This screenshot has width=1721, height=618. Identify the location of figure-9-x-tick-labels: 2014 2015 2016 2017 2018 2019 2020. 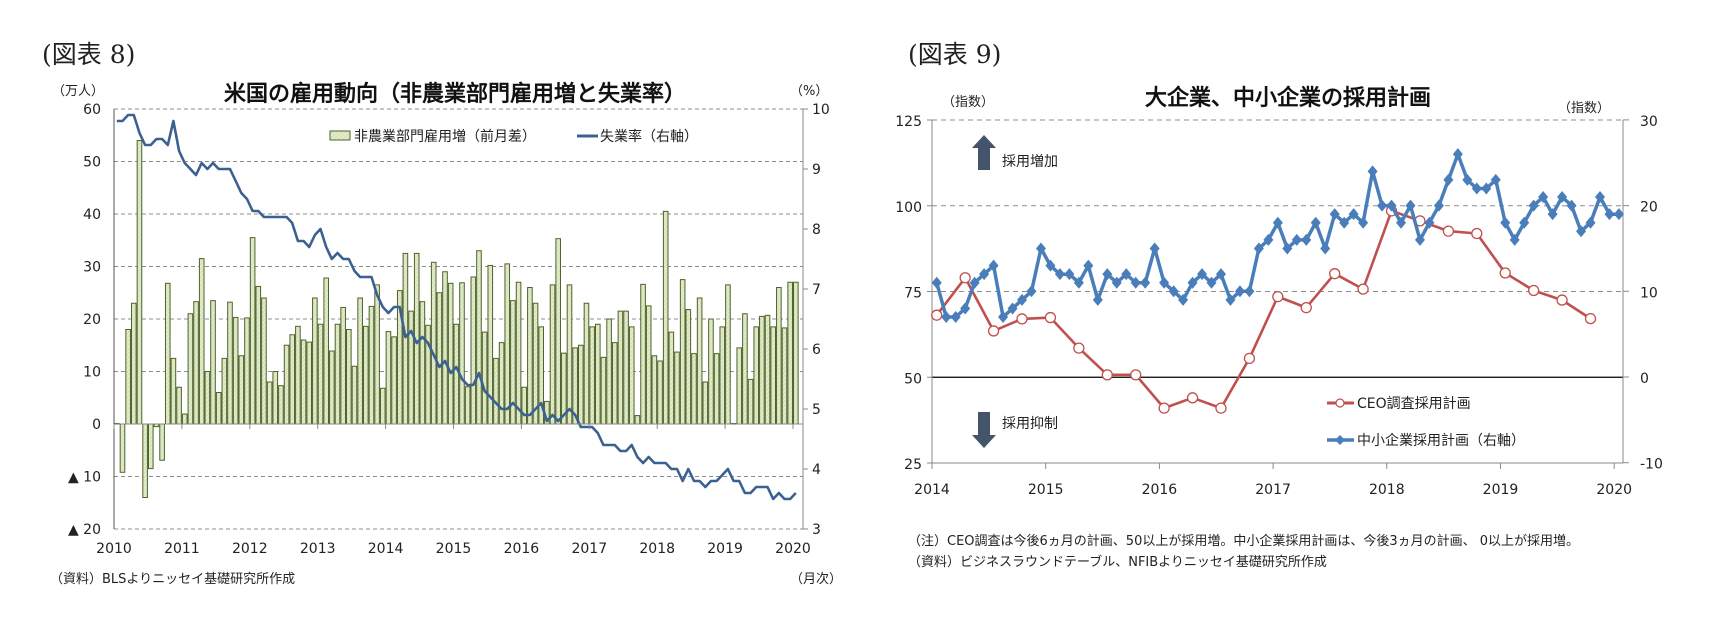
(1273, 490).